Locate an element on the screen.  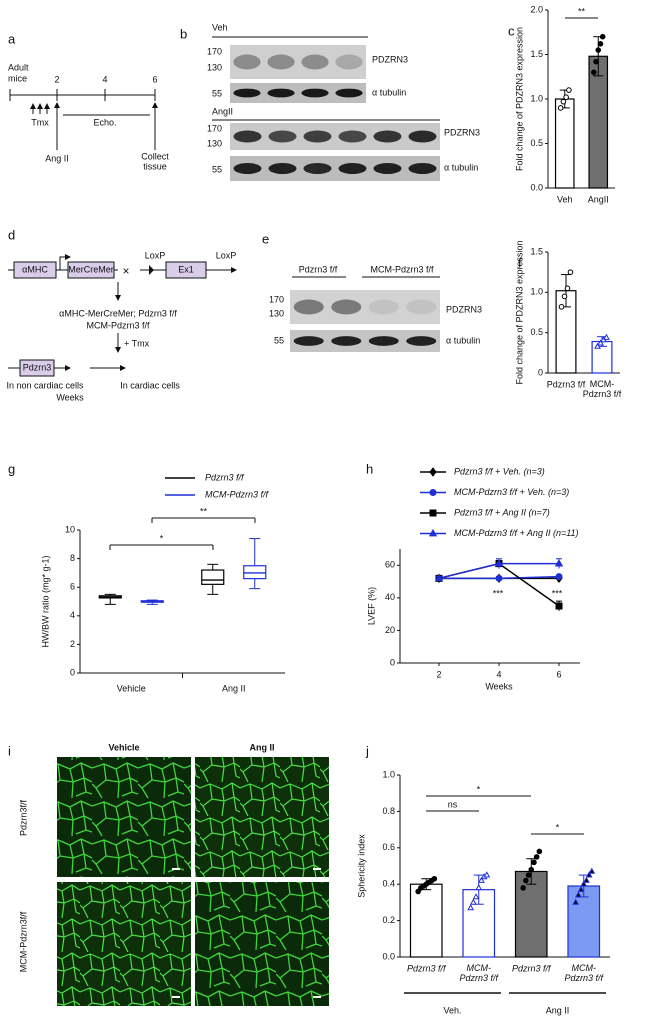
week: 2 is located at coordinates (56, 79).